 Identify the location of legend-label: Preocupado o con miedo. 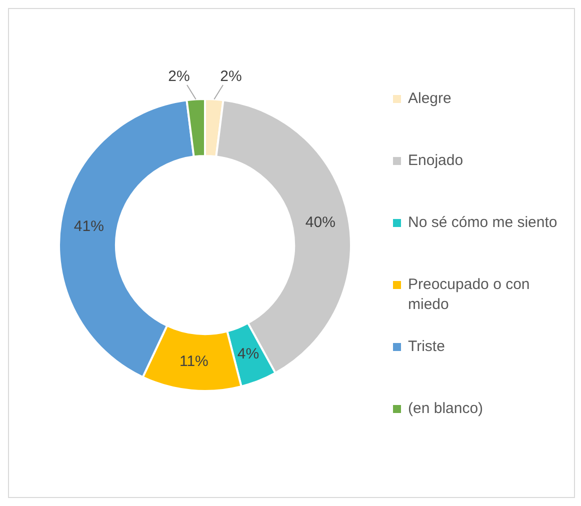
(469, 295).